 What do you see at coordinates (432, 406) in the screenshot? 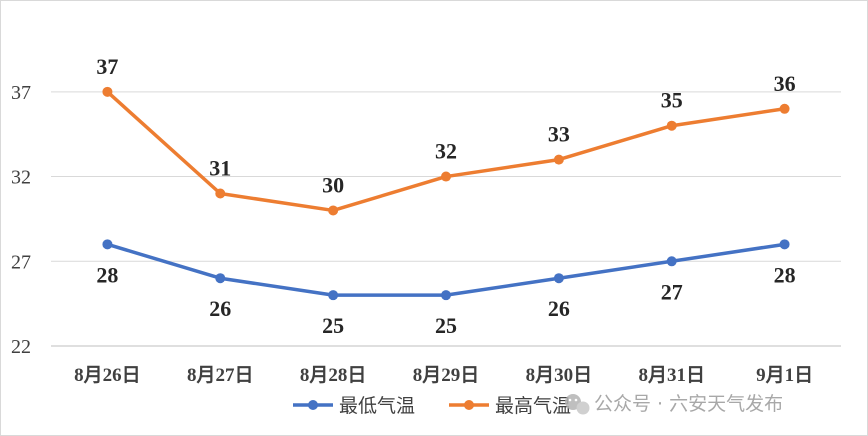
I see `legend: 最低气温 最高气温` at bounding box center [432, 406].